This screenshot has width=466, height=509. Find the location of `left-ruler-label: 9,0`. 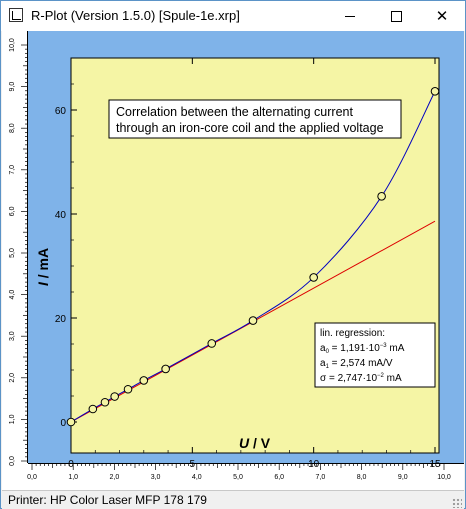

left-ruler-label: 9,0 is located at coordinates (12, 87).